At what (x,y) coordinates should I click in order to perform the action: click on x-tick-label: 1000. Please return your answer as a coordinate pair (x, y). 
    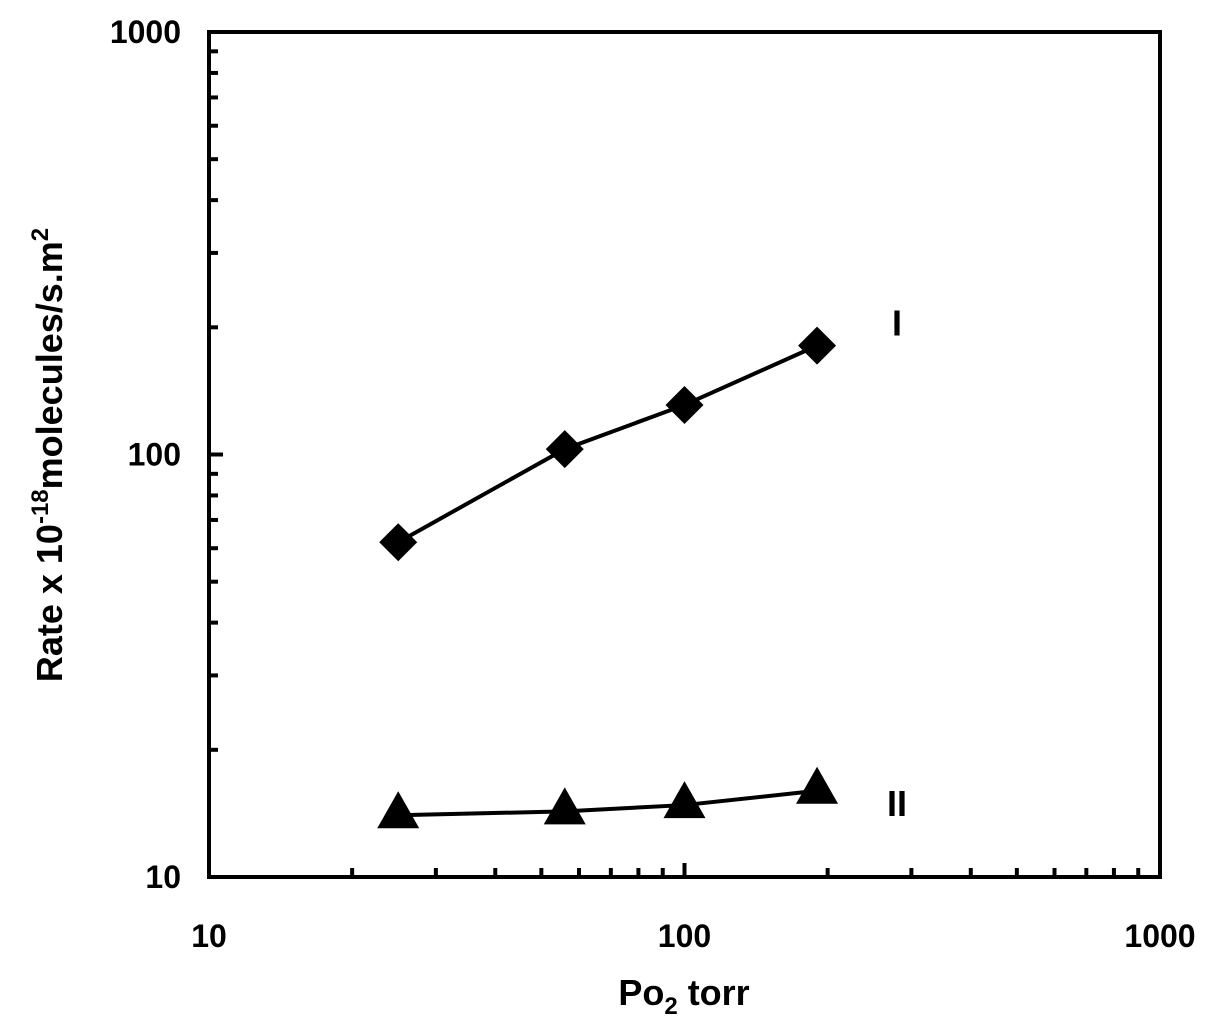
    Looking at the image, I should click on (1159, 936).